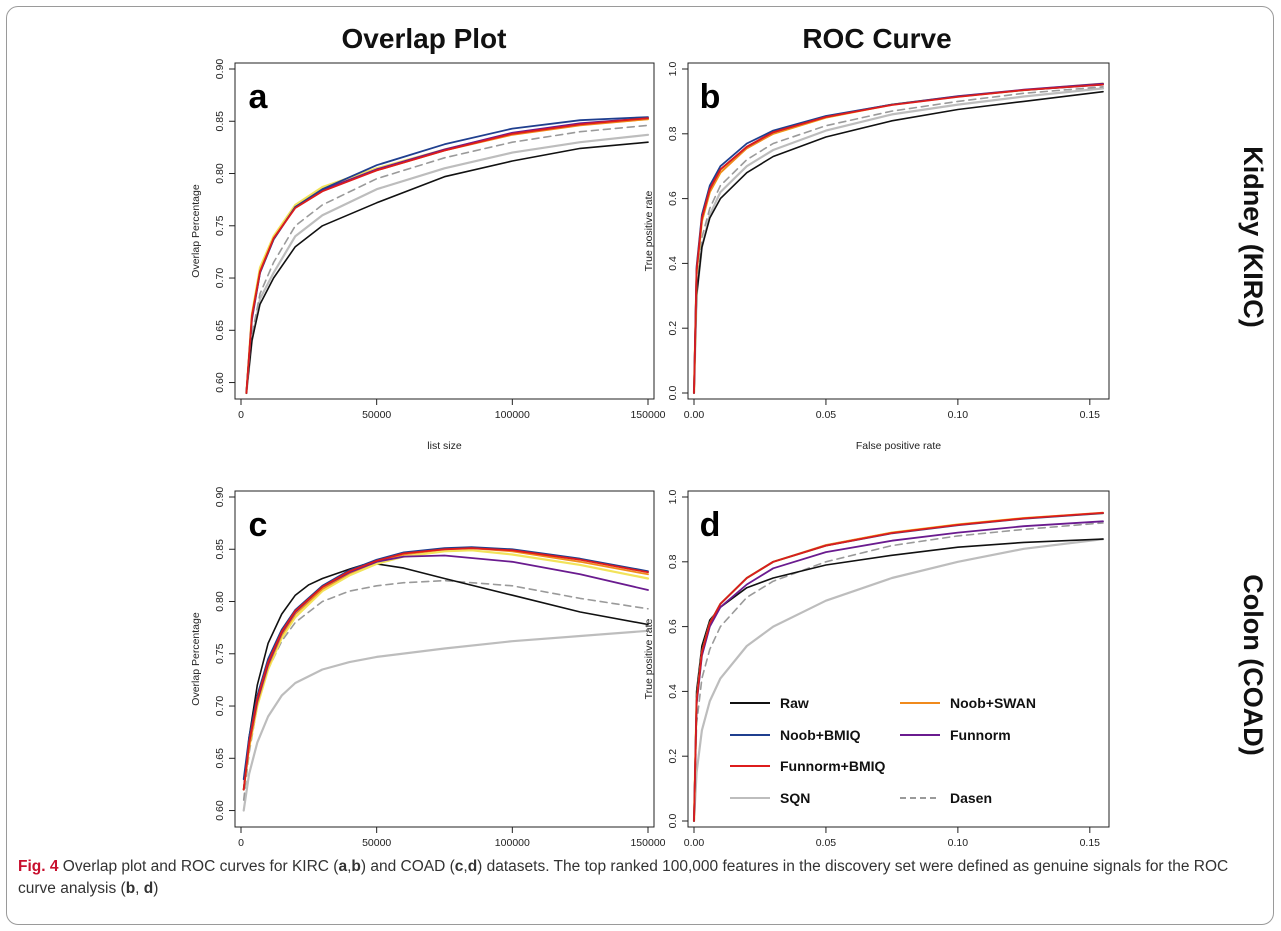 Image resolution: width=1281 pixels, height=931 pixels. I want to click on x-tick-label: 150000, so click(647, 843).